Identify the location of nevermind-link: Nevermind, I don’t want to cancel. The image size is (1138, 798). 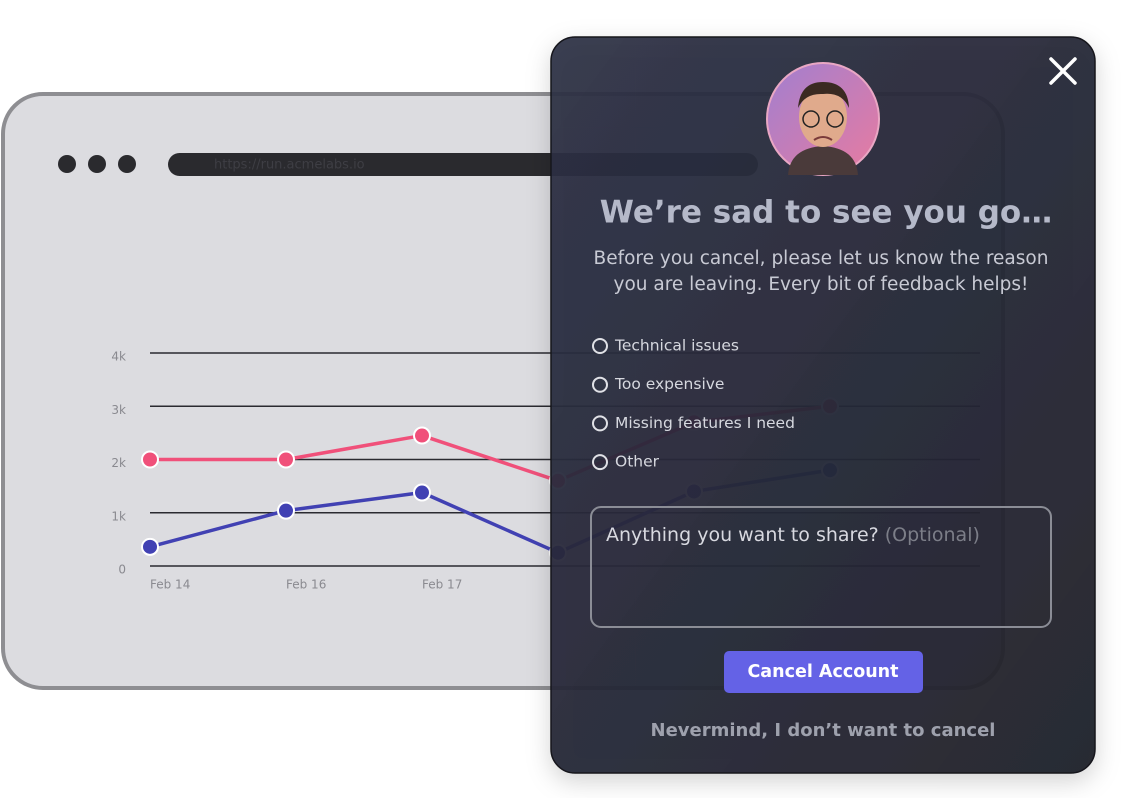
(823, 730).